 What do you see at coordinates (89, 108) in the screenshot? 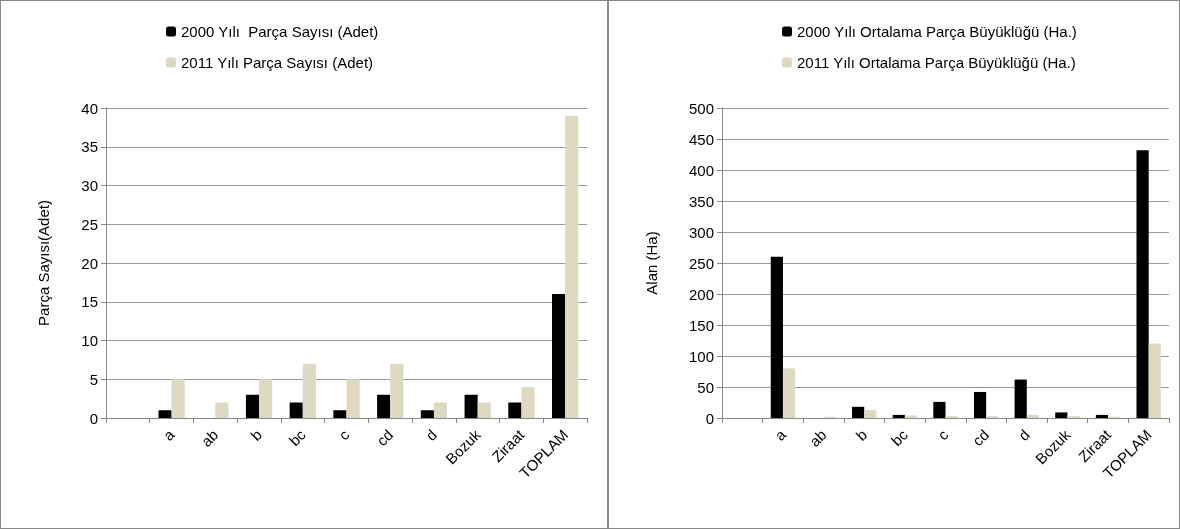
I see `y-tick-label: 40` at bounding box center [89, 108].